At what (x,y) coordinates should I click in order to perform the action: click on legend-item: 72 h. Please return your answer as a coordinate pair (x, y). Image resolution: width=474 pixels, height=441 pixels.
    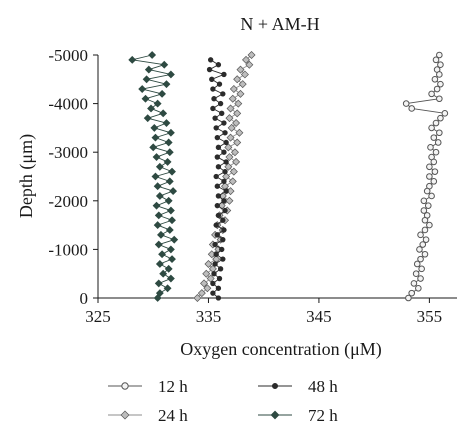
    Looking at the image, I should click on (298, 415).